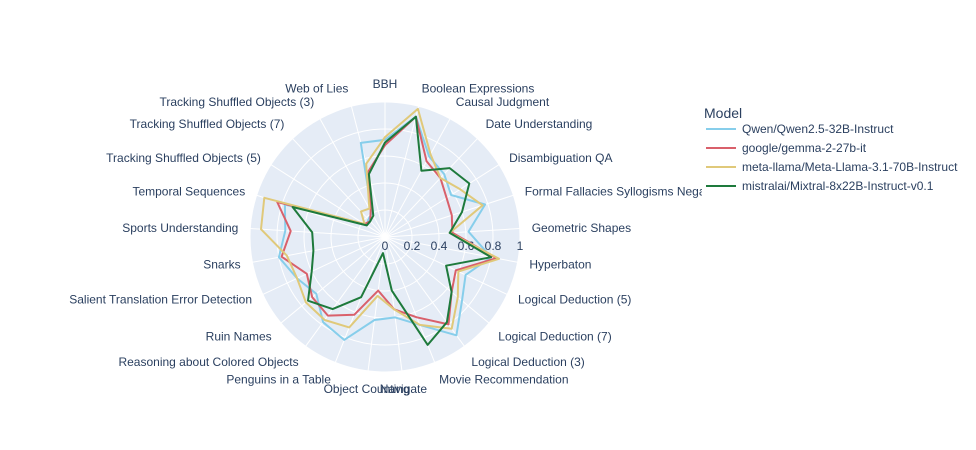  What do you see at coordinates (554, 337) in the screenshot?
I see `category-label: Logical Deduction (7)` at bounding box center [554, 337].